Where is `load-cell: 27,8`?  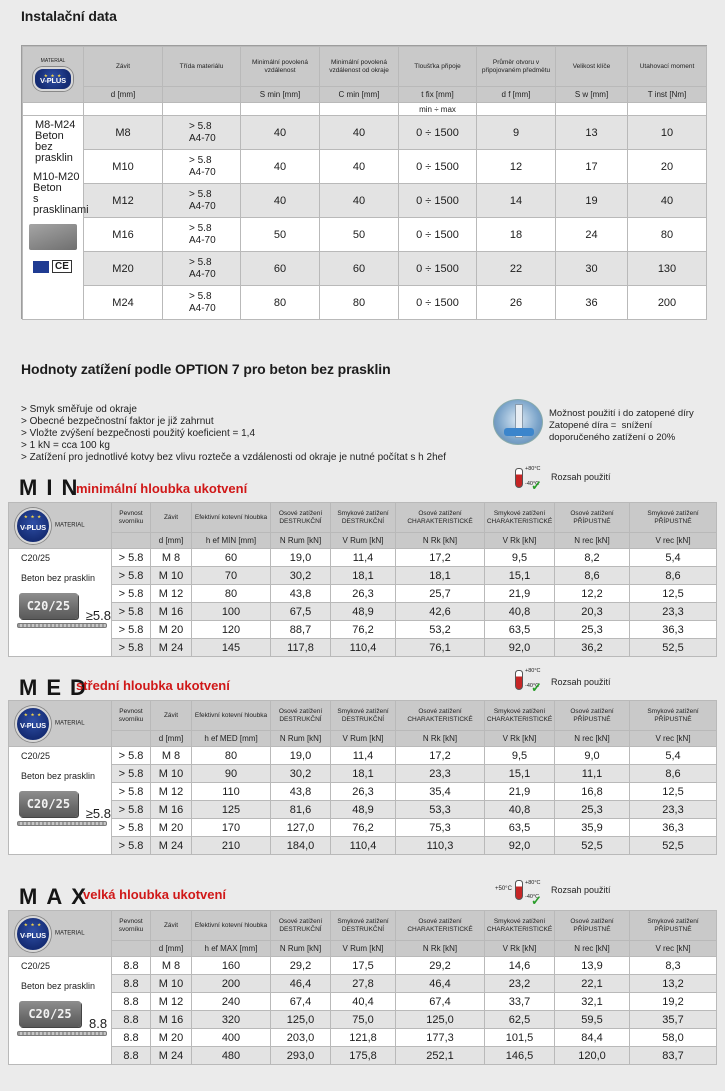
load-cell: 27,8 is located at coordinates (363, 983).